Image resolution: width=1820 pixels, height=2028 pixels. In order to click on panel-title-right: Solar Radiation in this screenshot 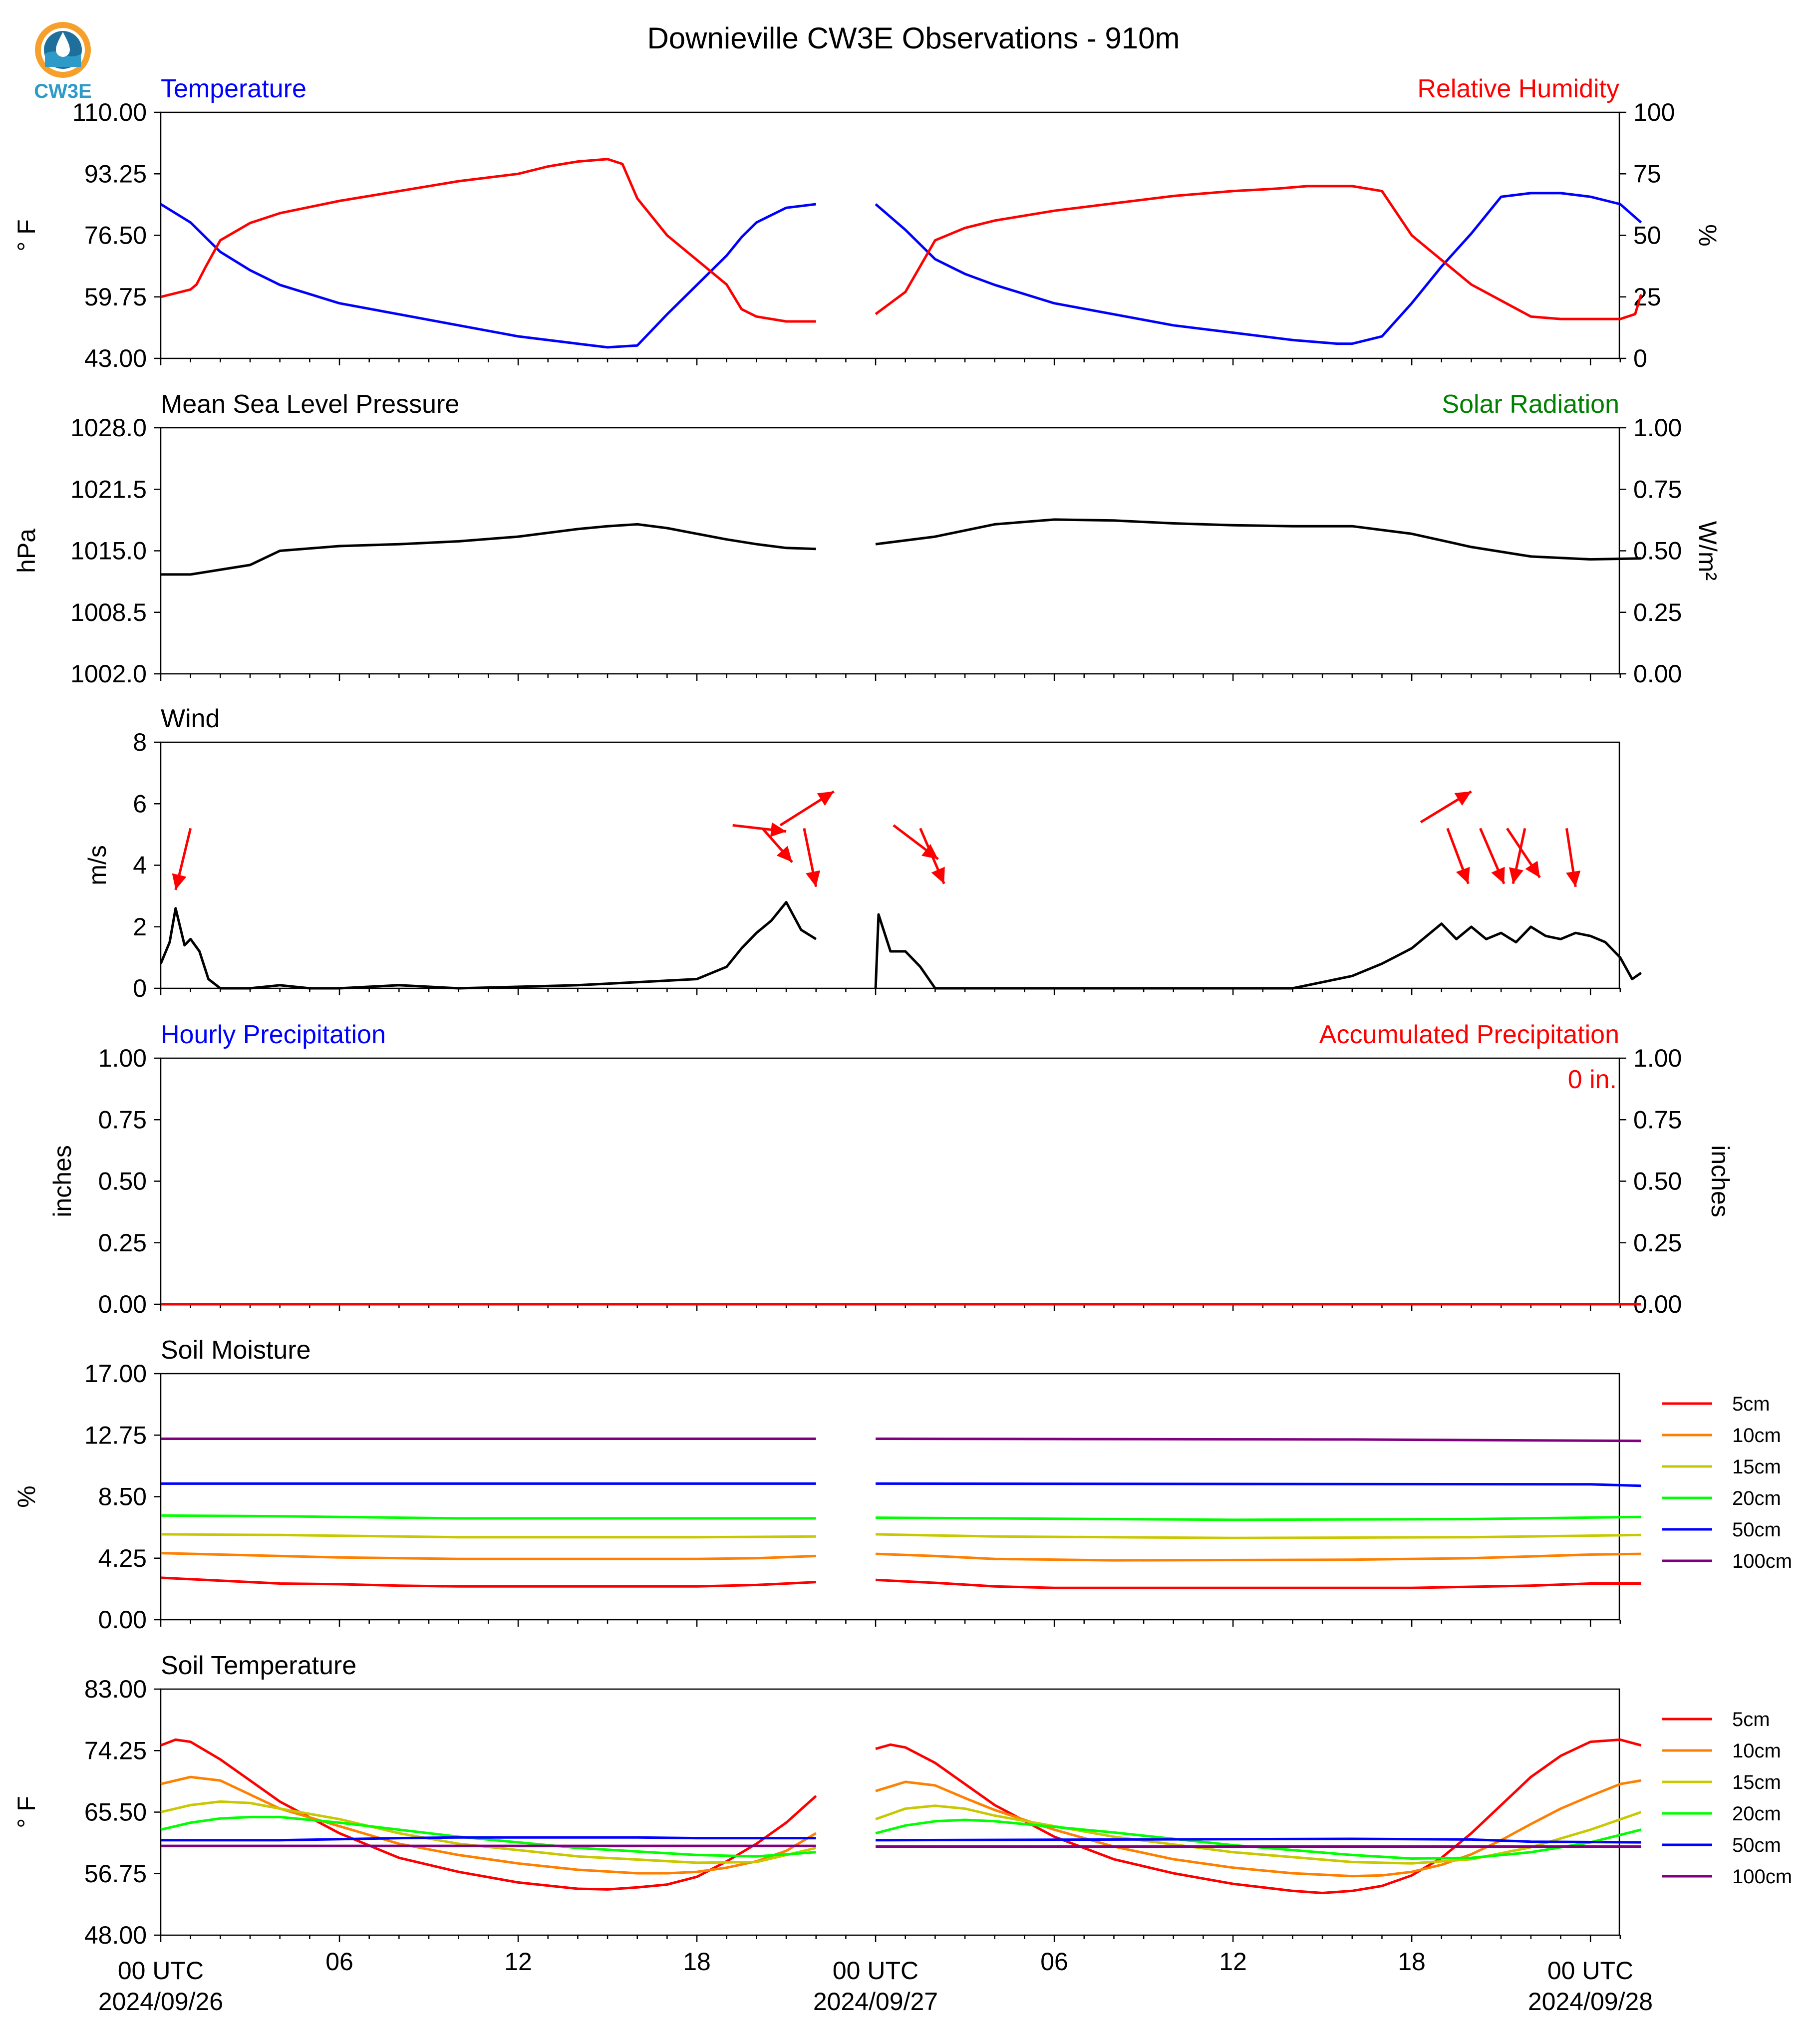, I will do `click(1530, 404)`.